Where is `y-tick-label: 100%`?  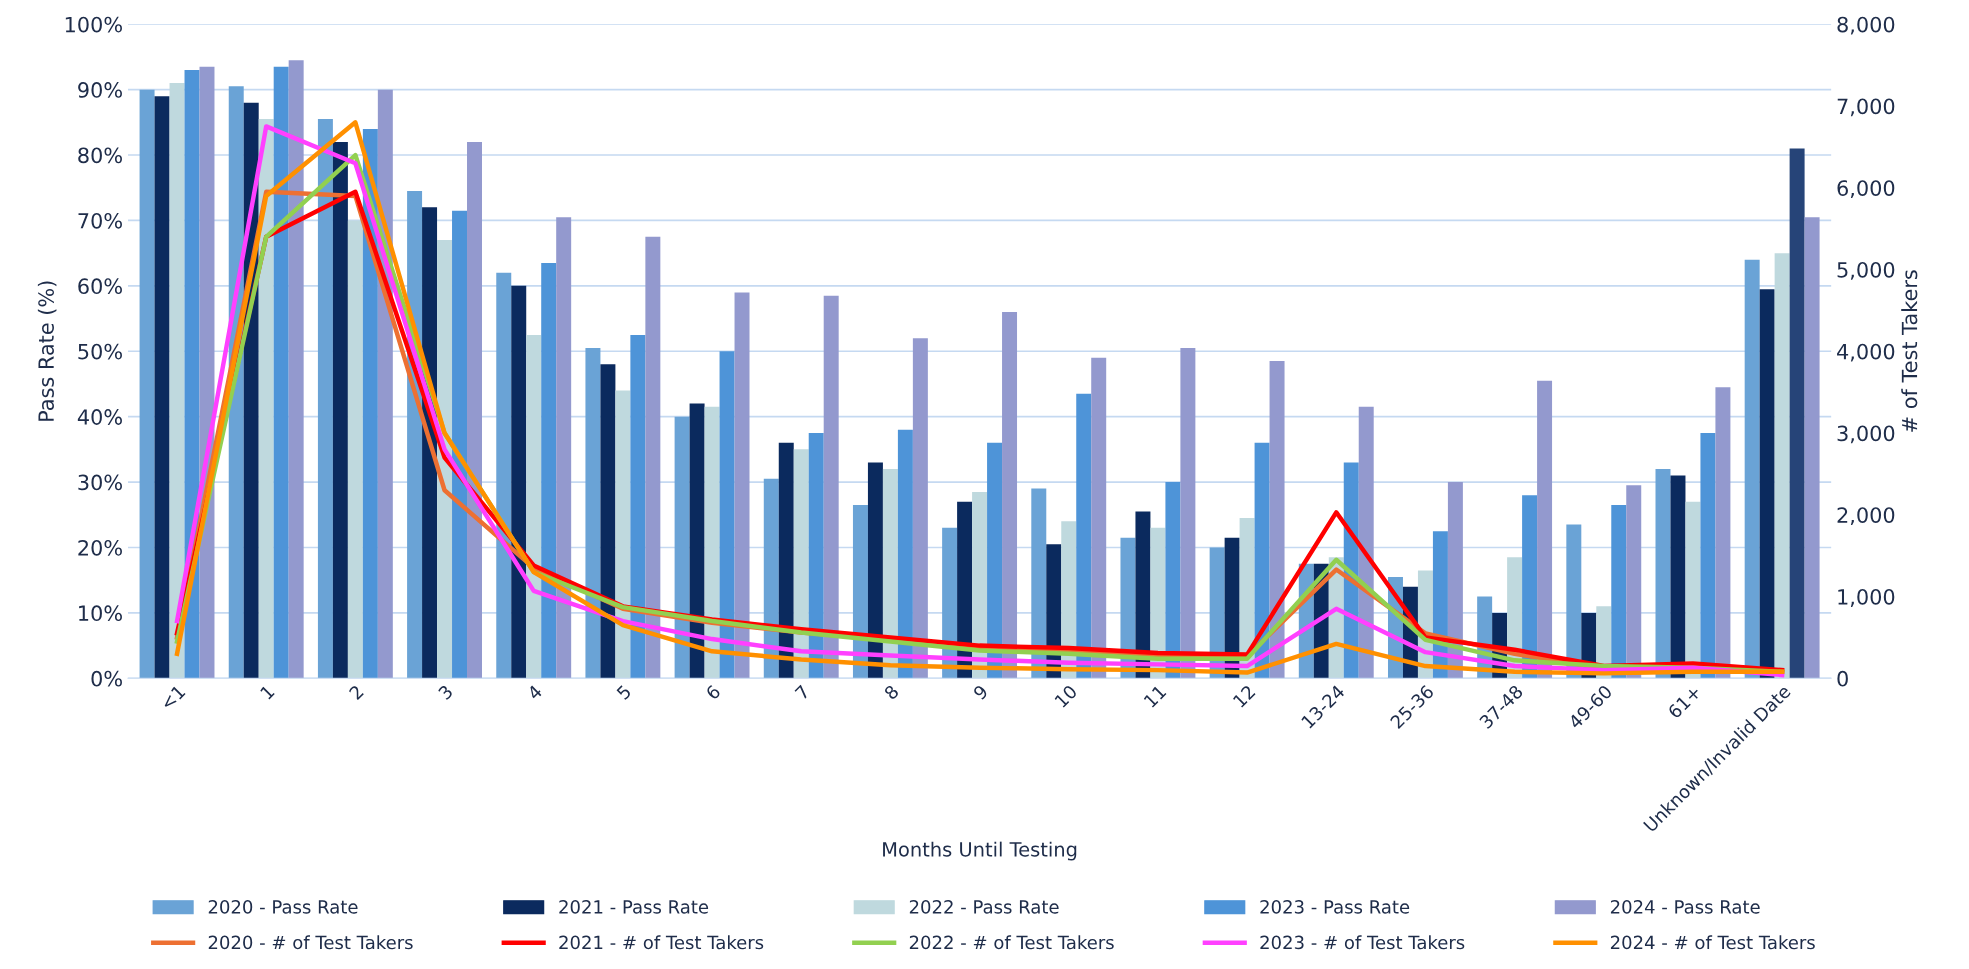 y-tick-label: 100% is located at coordinates (93, 24).